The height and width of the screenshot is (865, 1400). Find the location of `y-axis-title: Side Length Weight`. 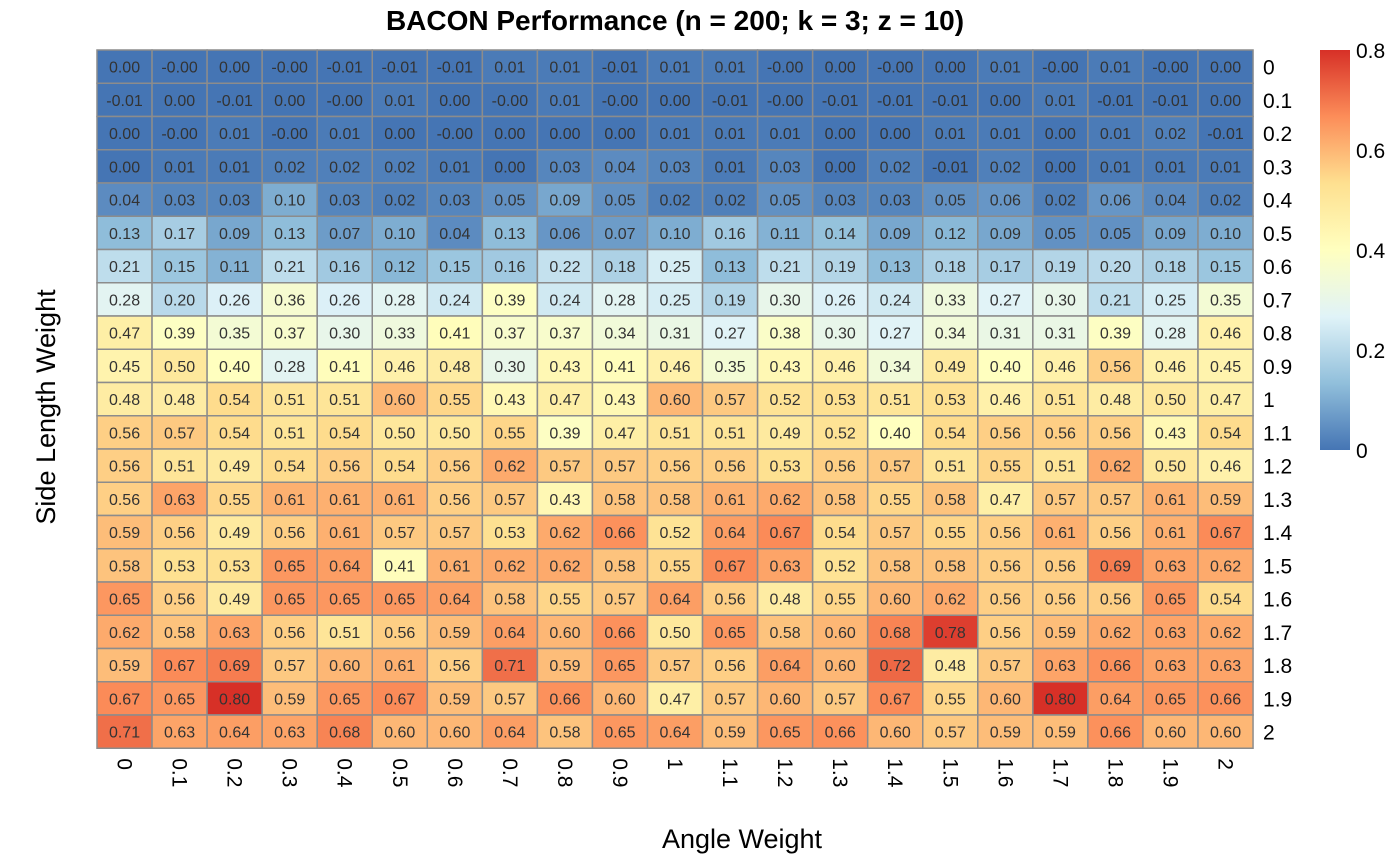

y-axis-title: Side Length Weight is located at coordinates (46, 407).